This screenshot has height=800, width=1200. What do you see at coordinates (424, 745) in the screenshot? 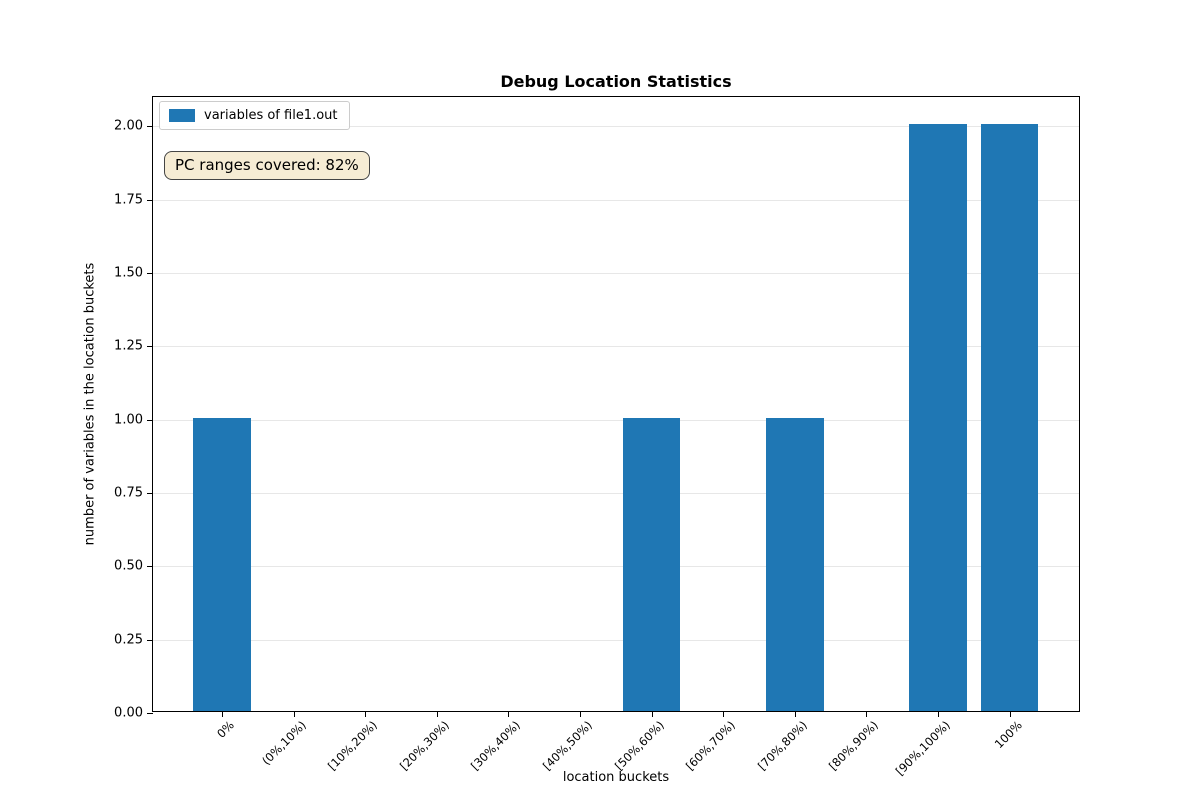
I see `x-tick-label: [20%,30%)` at bounding box center [424, 745].